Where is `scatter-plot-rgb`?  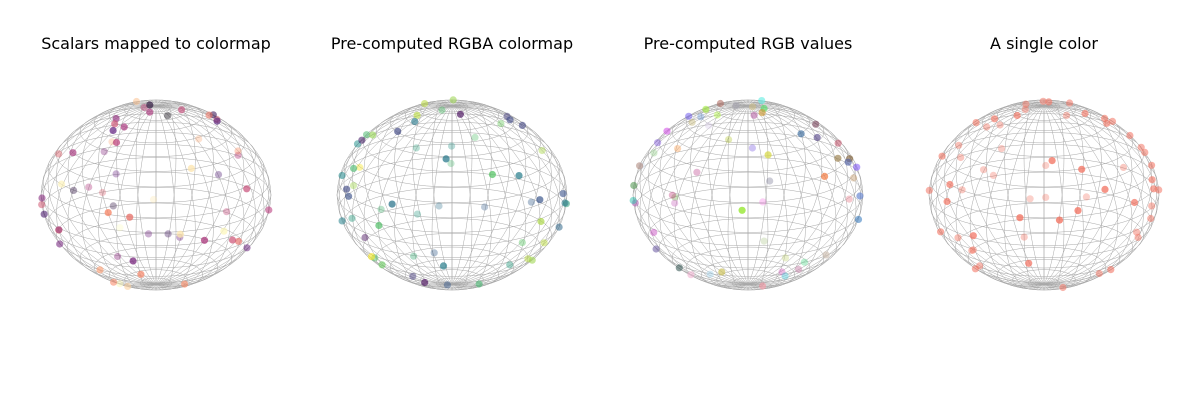
scatter-plot-rgb is located at coordinates (746, 194).